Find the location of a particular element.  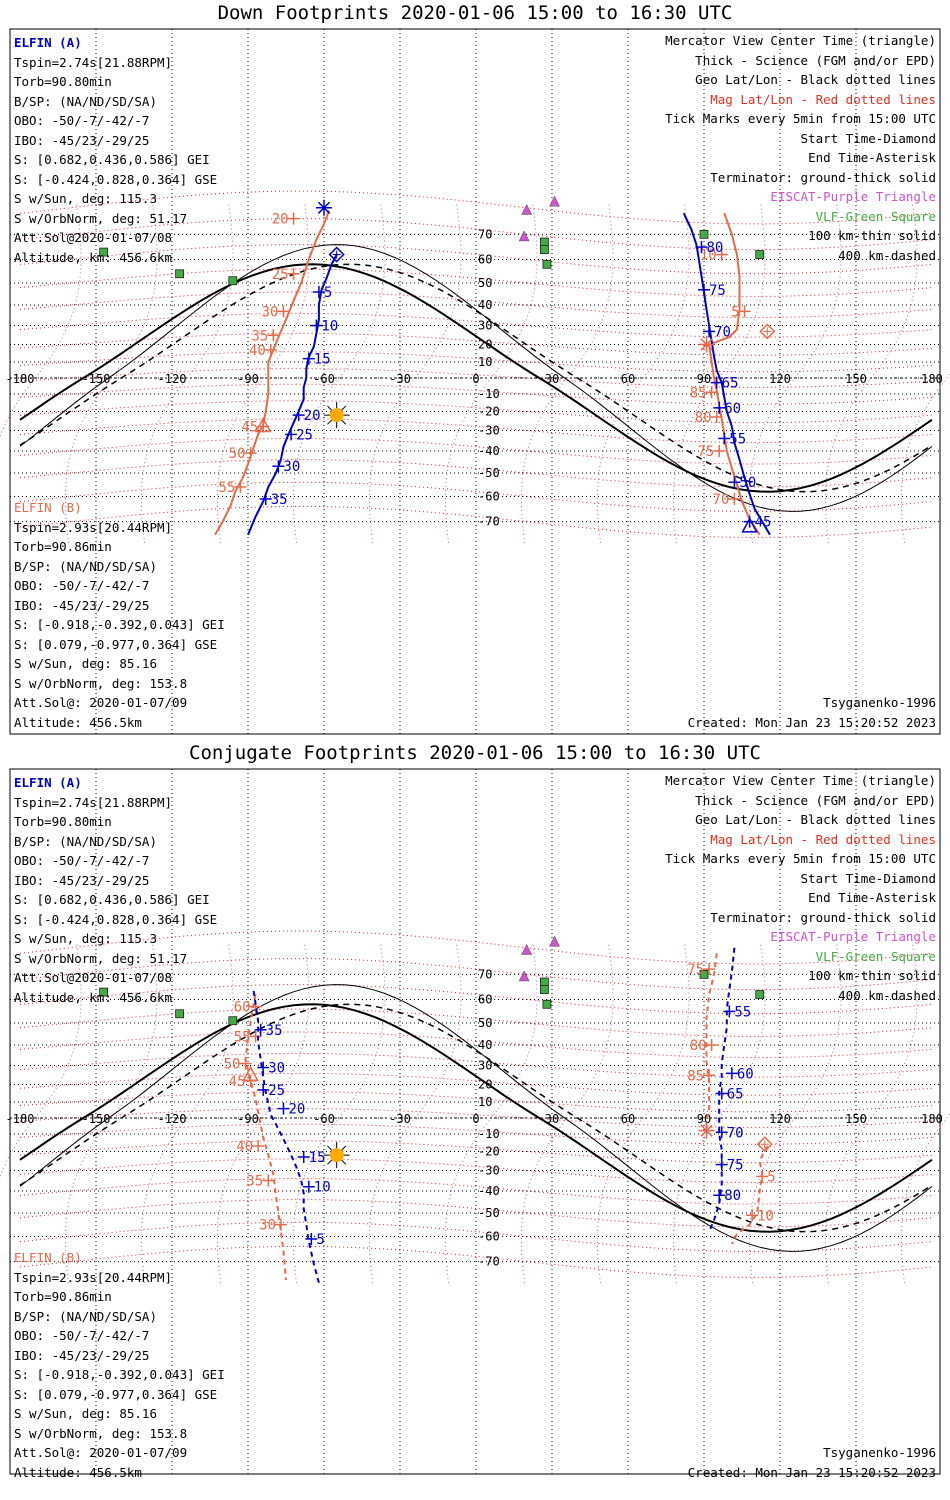

elfin-a-line: IBO: -45/23/-29/25 is located at coordinates (82, 140).